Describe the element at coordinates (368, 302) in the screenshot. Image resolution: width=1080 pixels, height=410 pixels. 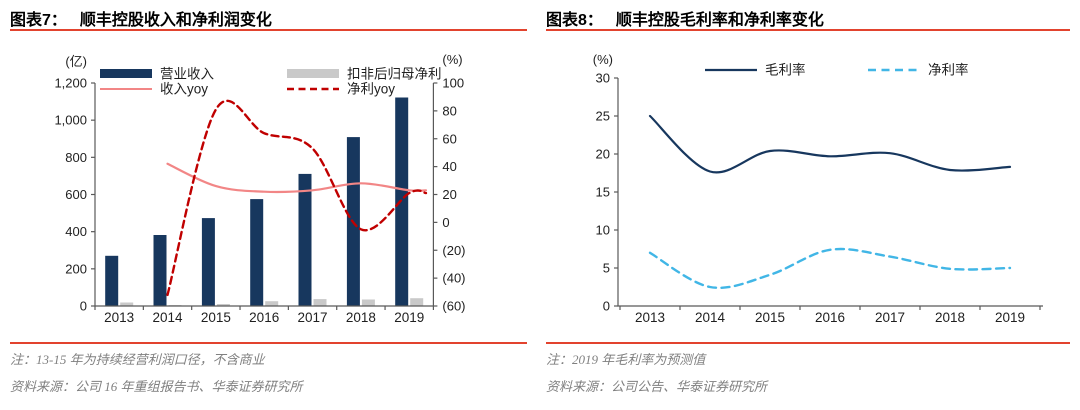
I see `bar-扣非后归母净利-2018` at that location.